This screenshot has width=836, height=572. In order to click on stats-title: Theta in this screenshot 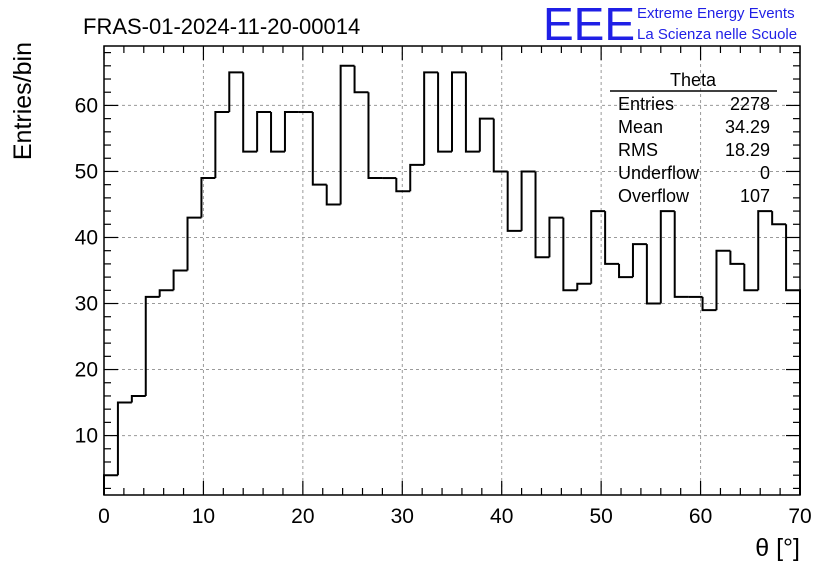, I will do `click(693, 80)`.